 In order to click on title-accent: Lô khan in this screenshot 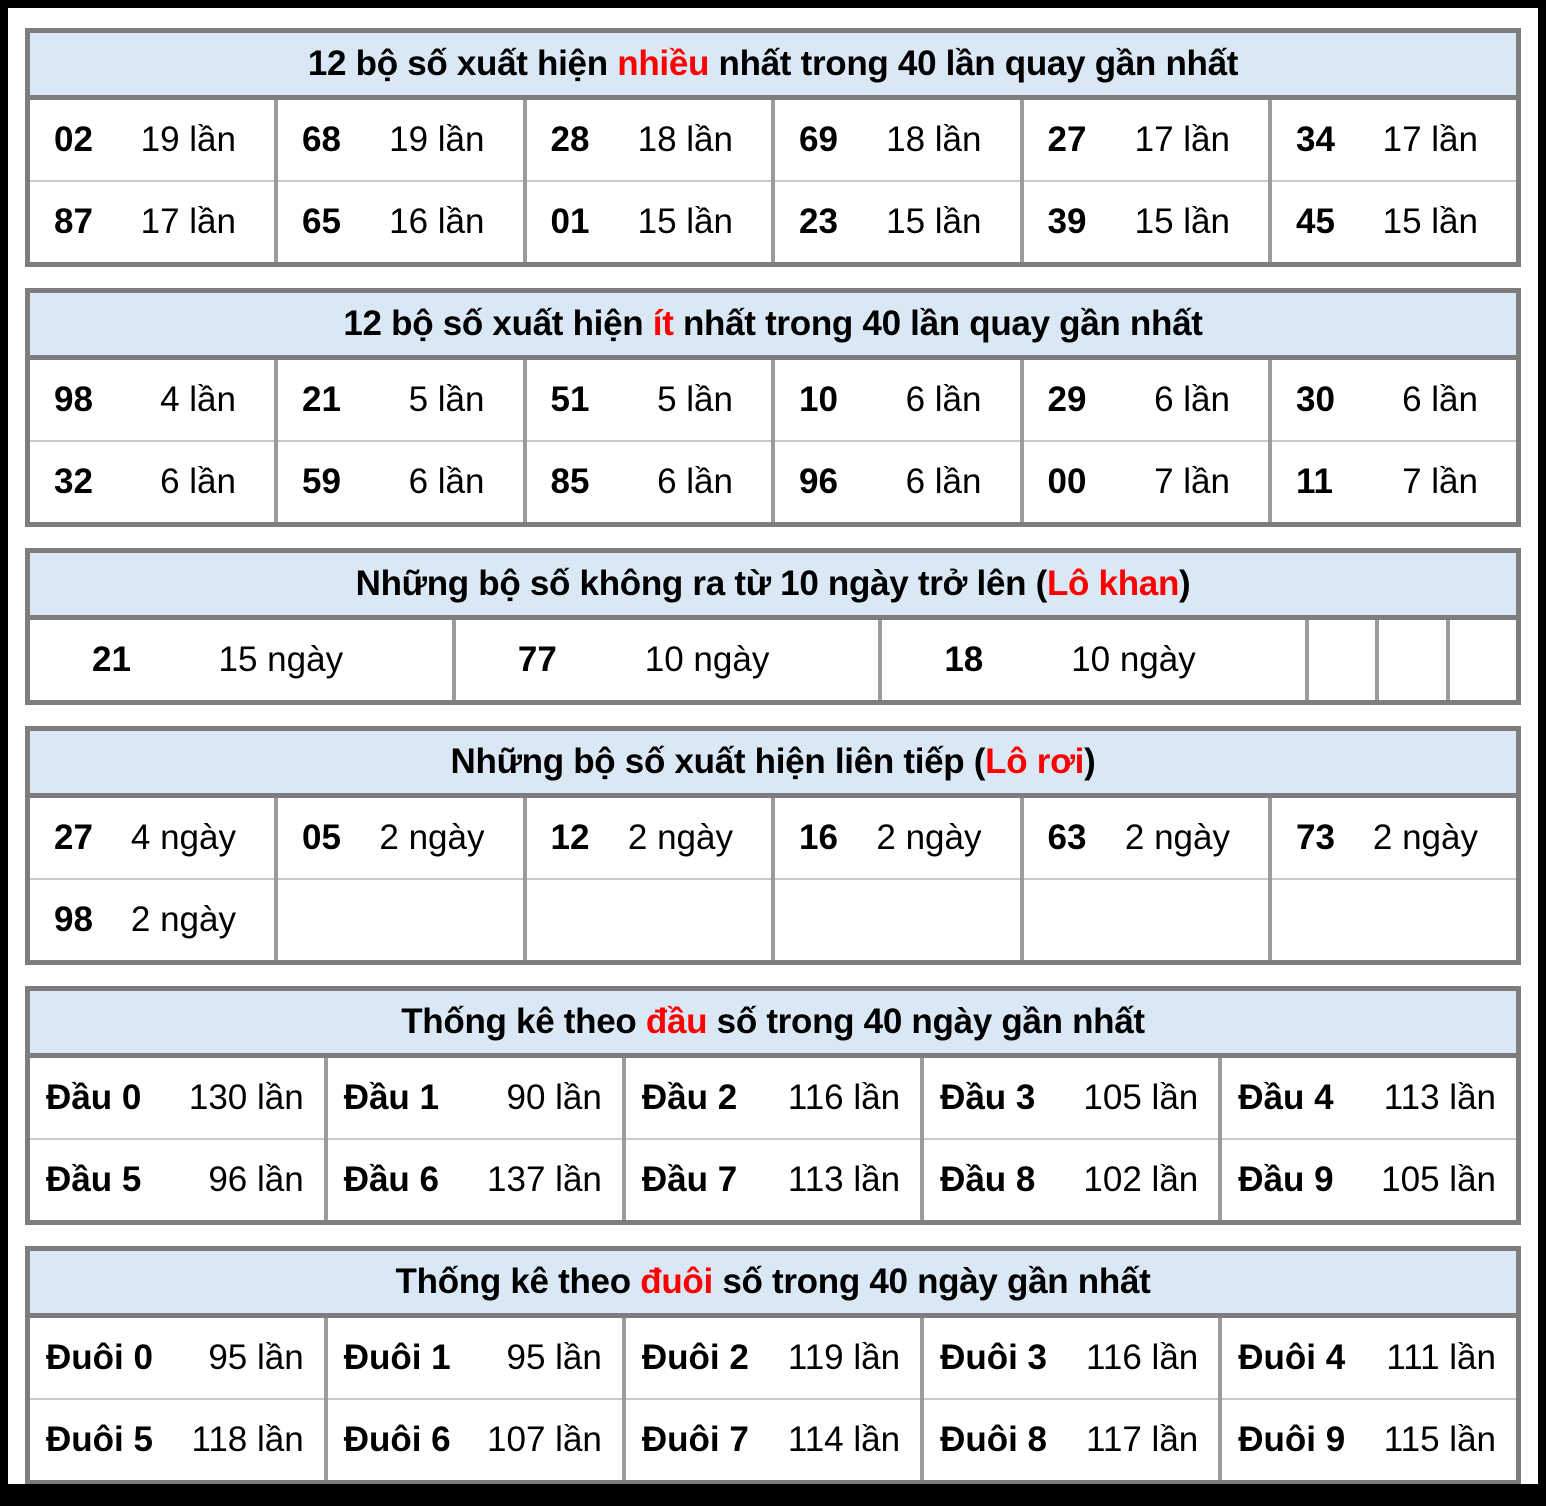, I will do `click(1113, 583)`.